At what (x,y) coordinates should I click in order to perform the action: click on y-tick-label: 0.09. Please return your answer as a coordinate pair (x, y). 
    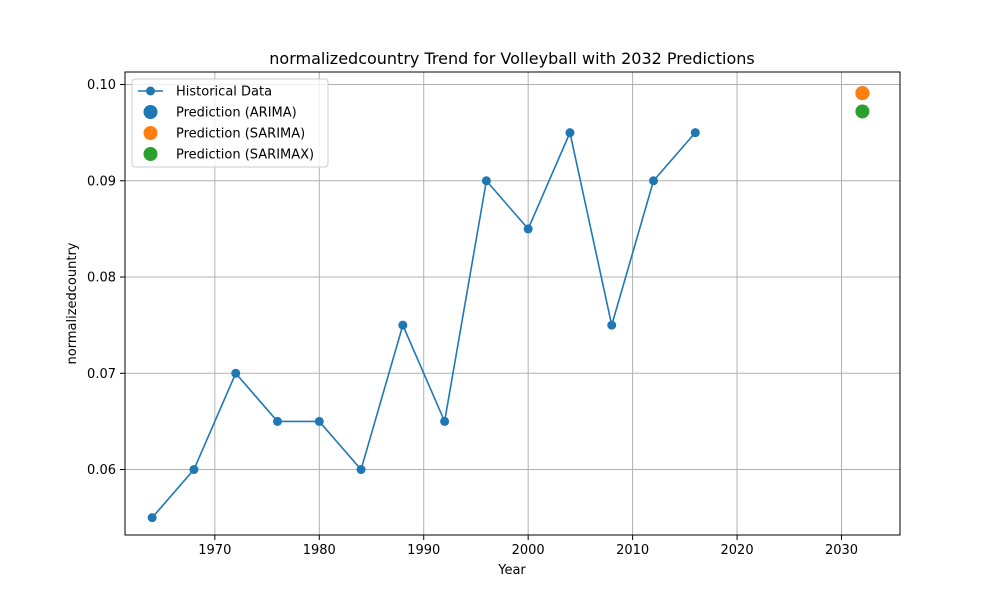
    Looking at the image, I should click on (101, 181).